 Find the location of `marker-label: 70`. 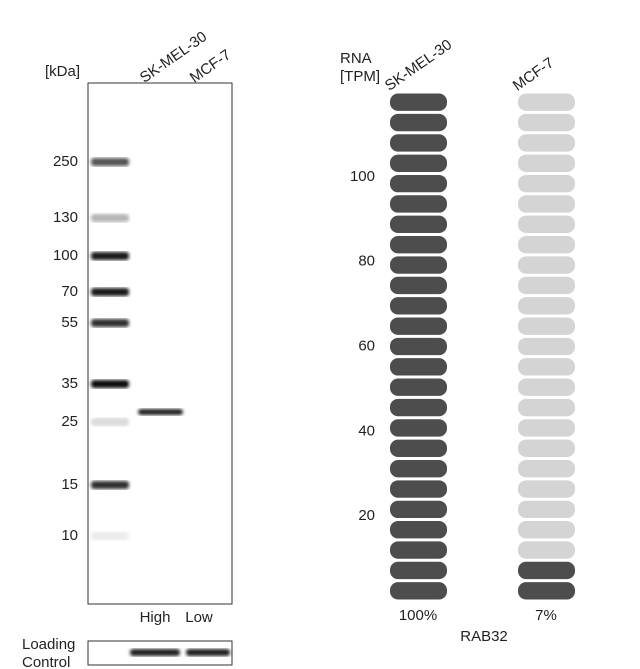

marker-label: 70 is located at coordinates (69, 291).